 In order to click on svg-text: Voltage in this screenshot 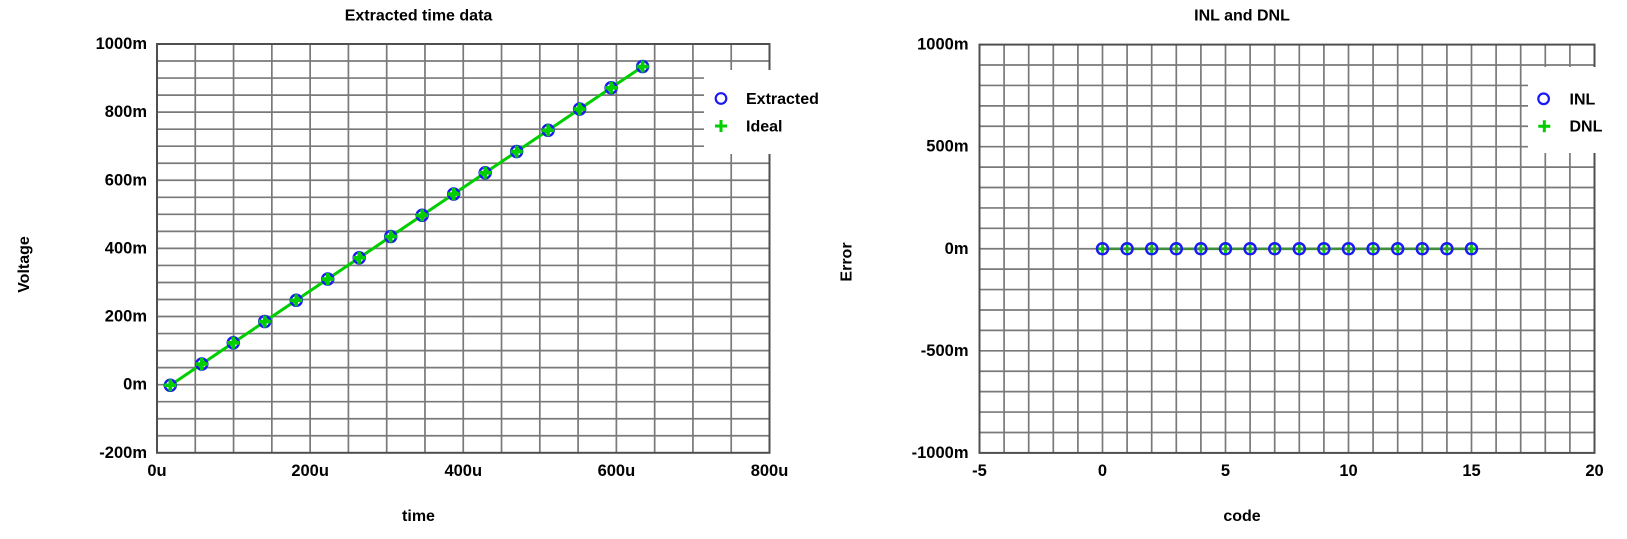, I will do `click(24, 264)`.